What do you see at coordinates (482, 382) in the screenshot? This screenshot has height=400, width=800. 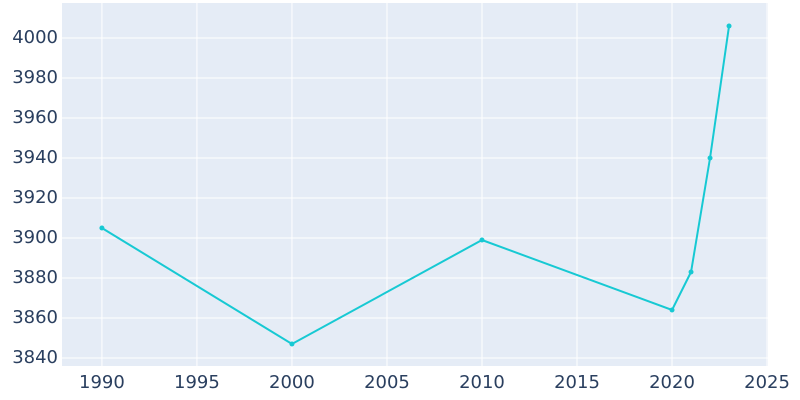 I see `x-tick-label: 2010` at bounding box center [482, 382].